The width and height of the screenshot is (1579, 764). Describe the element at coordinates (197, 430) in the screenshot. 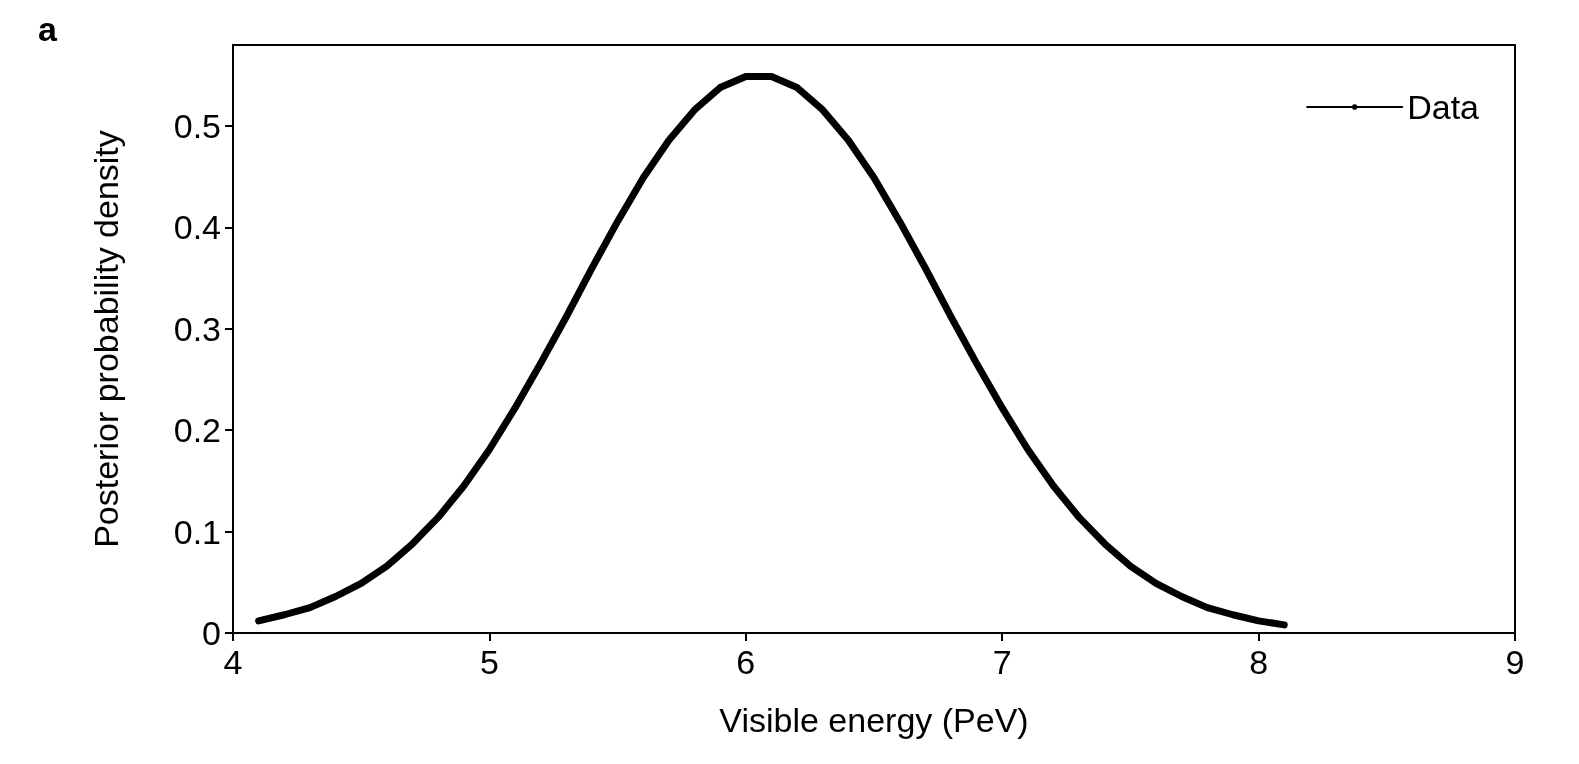

I see `y-tick-label: 0.2` at that location.